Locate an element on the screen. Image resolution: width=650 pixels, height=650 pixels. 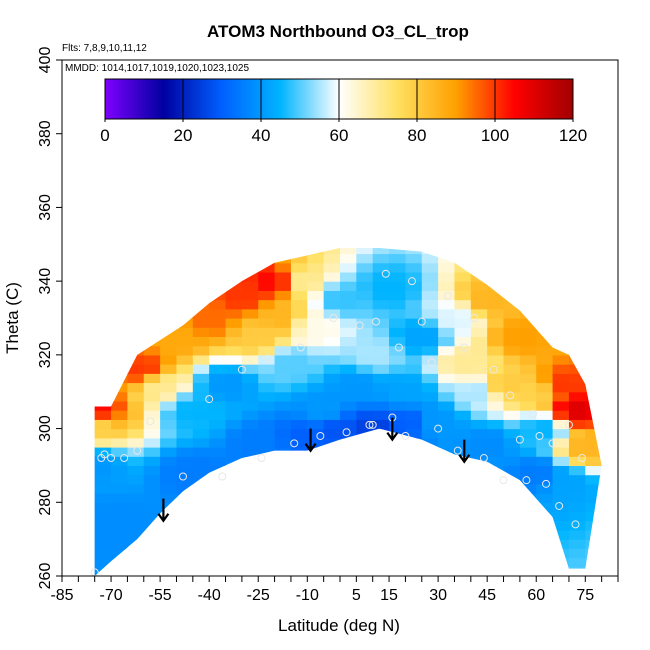
down-arrow is located at coordinates (392, 429).